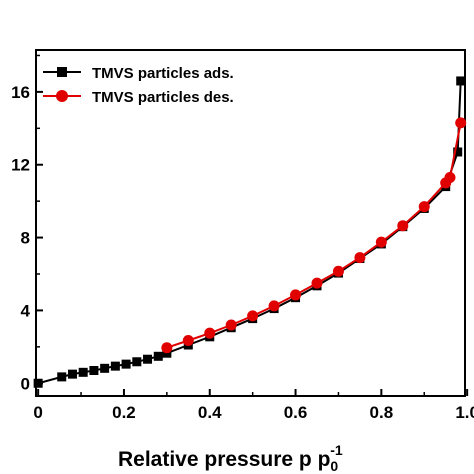  Describe the element at coordinates (25, 383) in the screenshot. I see `y-tick-label: 0` at that location.